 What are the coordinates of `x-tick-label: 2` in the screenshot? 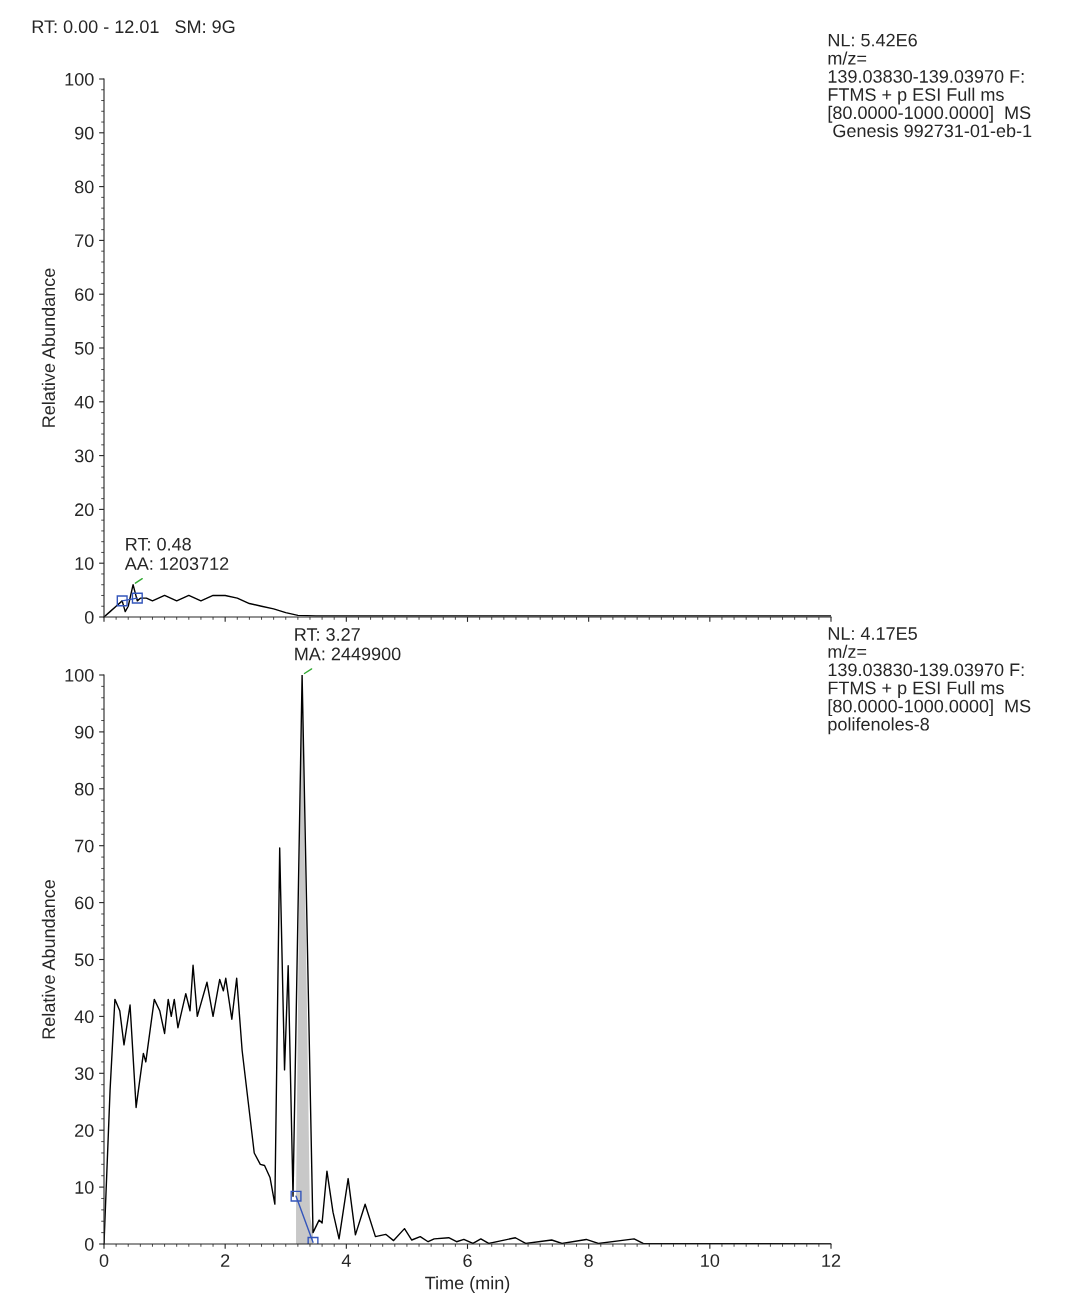 It's located at (225, 1260).